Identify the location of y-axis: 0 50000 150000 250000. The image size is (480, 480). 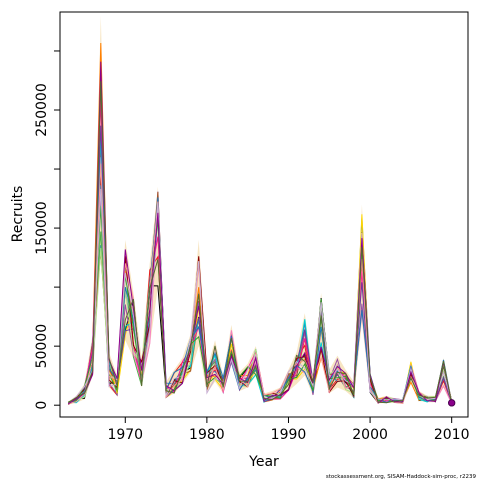
(47, 230).